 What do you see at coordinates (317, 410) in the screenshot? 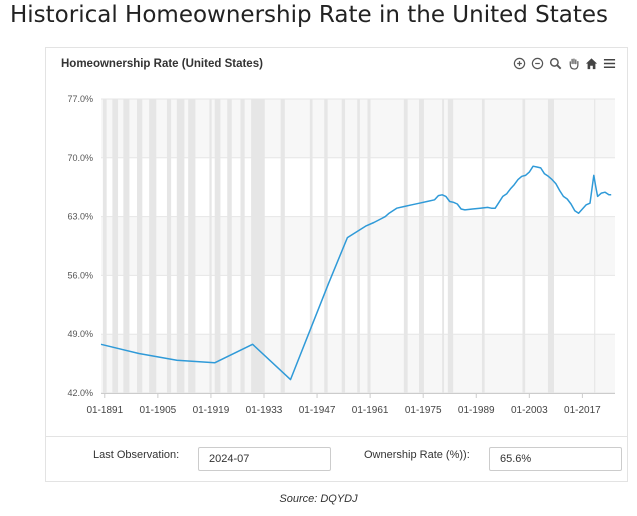
I see `x-tick-label: 01-1947` at bounding box center [317, 410].